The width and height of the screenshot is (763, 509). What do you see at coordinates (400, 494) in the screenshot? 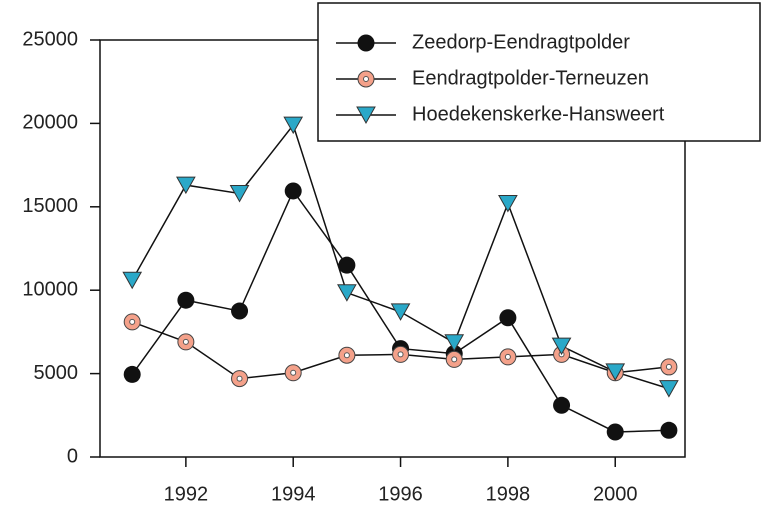
I see `x-tick-label: 1996` at bounding box center [400, 494].